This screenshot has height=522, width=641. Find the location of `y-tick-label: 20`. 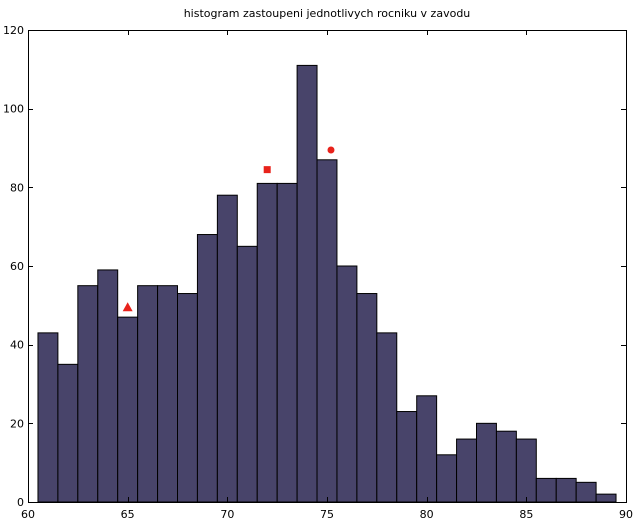

y-tick-label: 20 is located at coordinates (17, 423).